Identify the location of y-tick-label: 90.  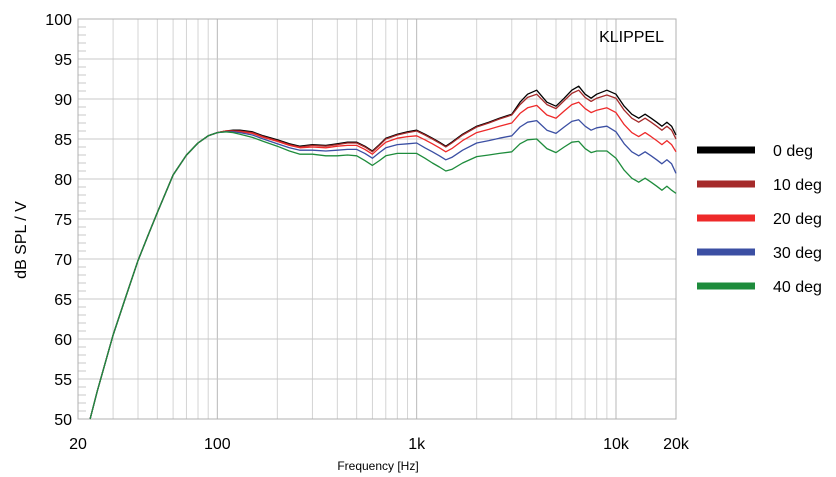
(63, 100).